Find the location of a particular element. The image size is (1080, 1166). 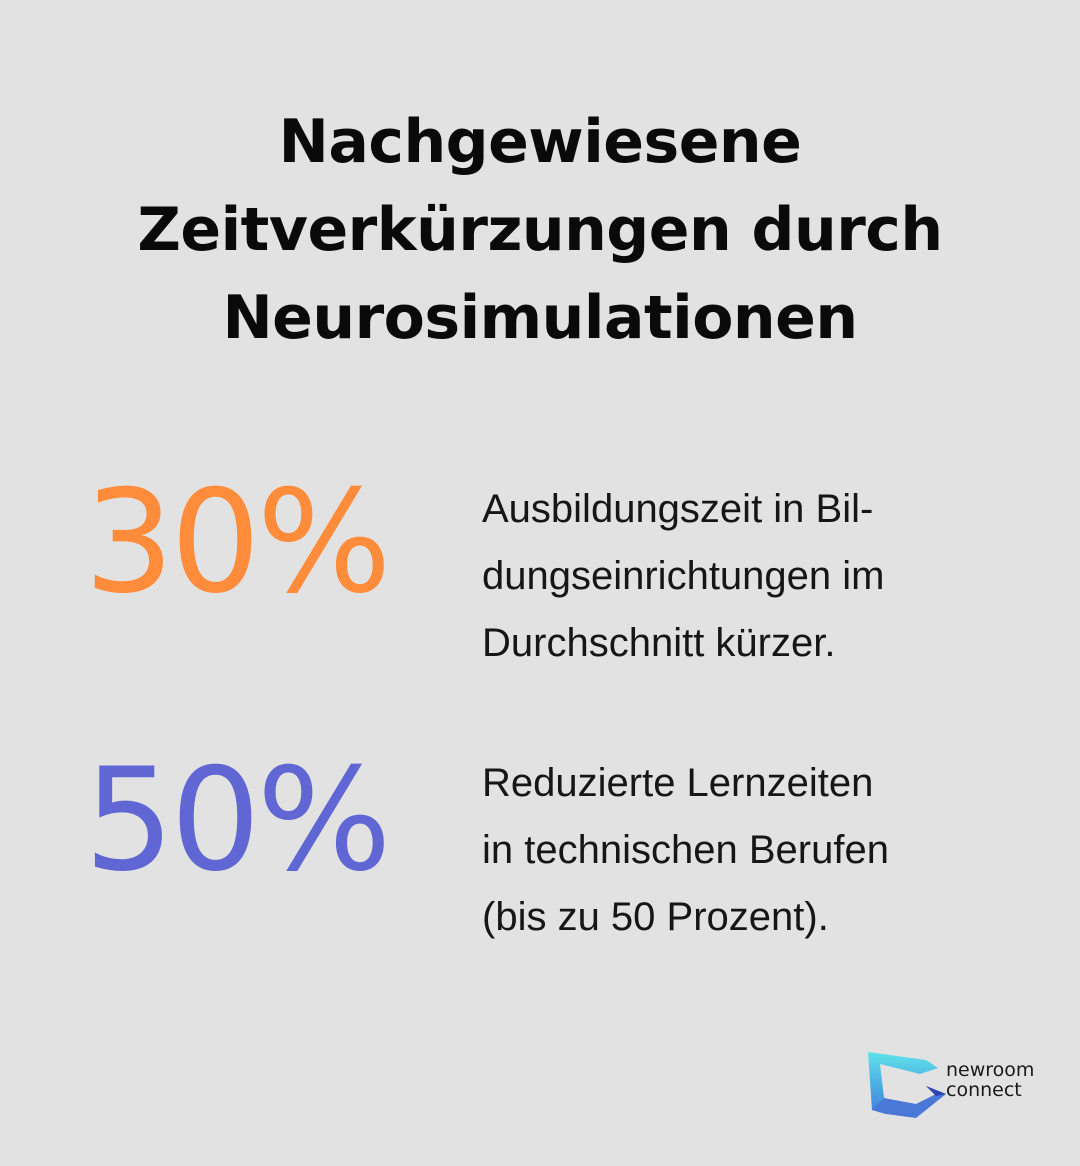

brand-name: newroom connect is located at coordinates (990, 1080).